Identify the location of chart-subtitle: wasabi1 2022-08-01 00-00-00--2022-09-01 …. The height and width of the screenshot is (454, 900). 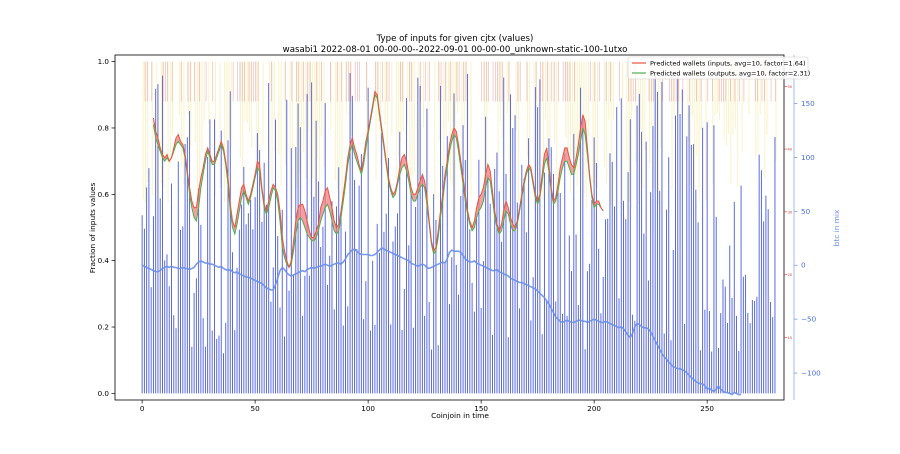
(455, 50).